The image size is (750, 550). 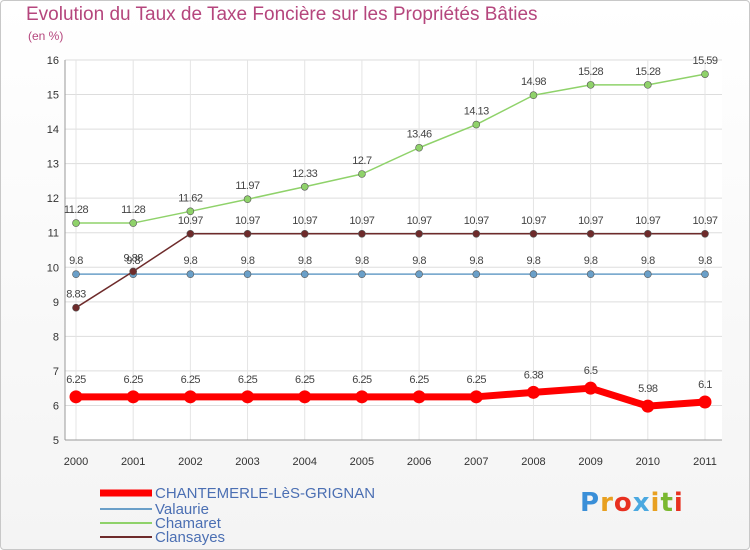 What do you see at coordinates (362, 462) in the screenshot?
I see `x-tick-label: 2005` at bounding box center [362, 462].